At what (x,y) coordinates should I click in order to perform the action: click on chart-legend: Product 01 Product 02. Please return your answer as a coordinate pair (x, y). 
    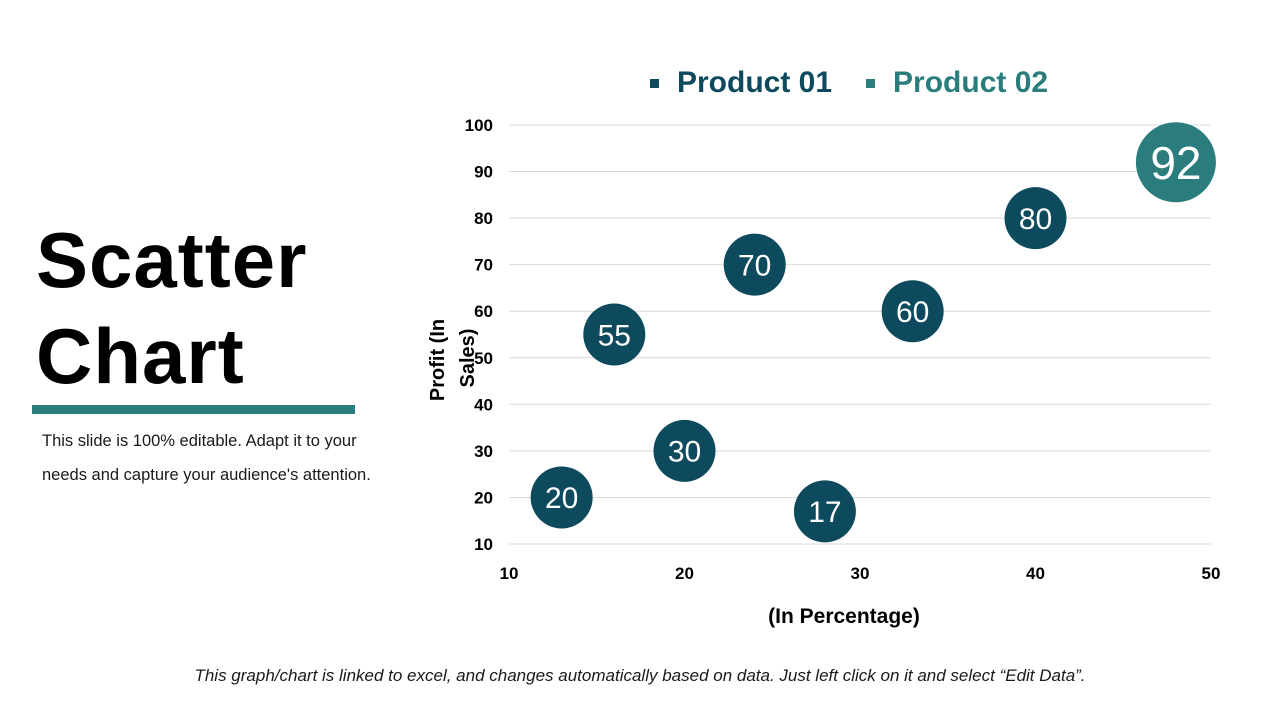
    Looking at the image, I should click on (849, 83).